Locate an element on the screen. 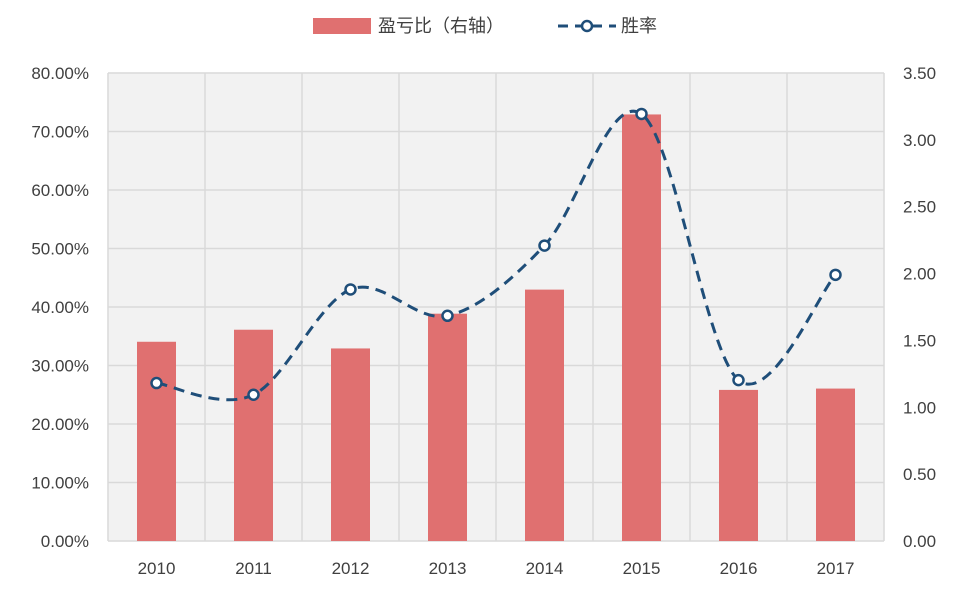 The height and width of the screenshot is (590, 978). y-left-tick-label: 10.00% is located at coordinates (60, 483).